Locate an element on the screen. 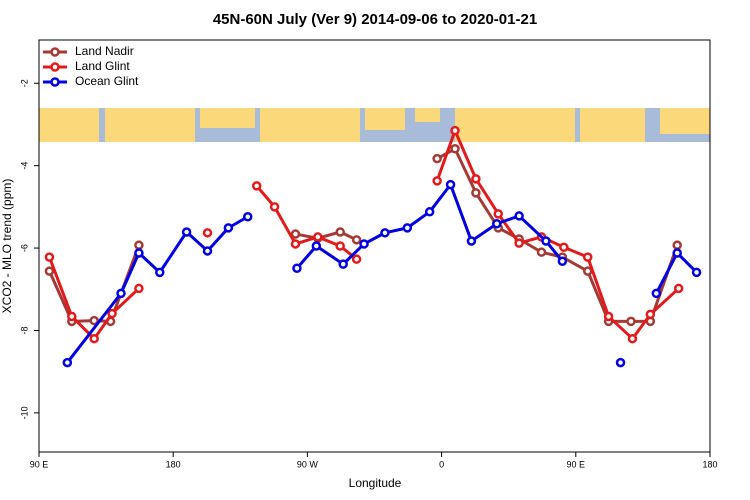 The height and width of the screenshot is (500, 750). y-tick-label: -6 is located at coordinates (24, 248).